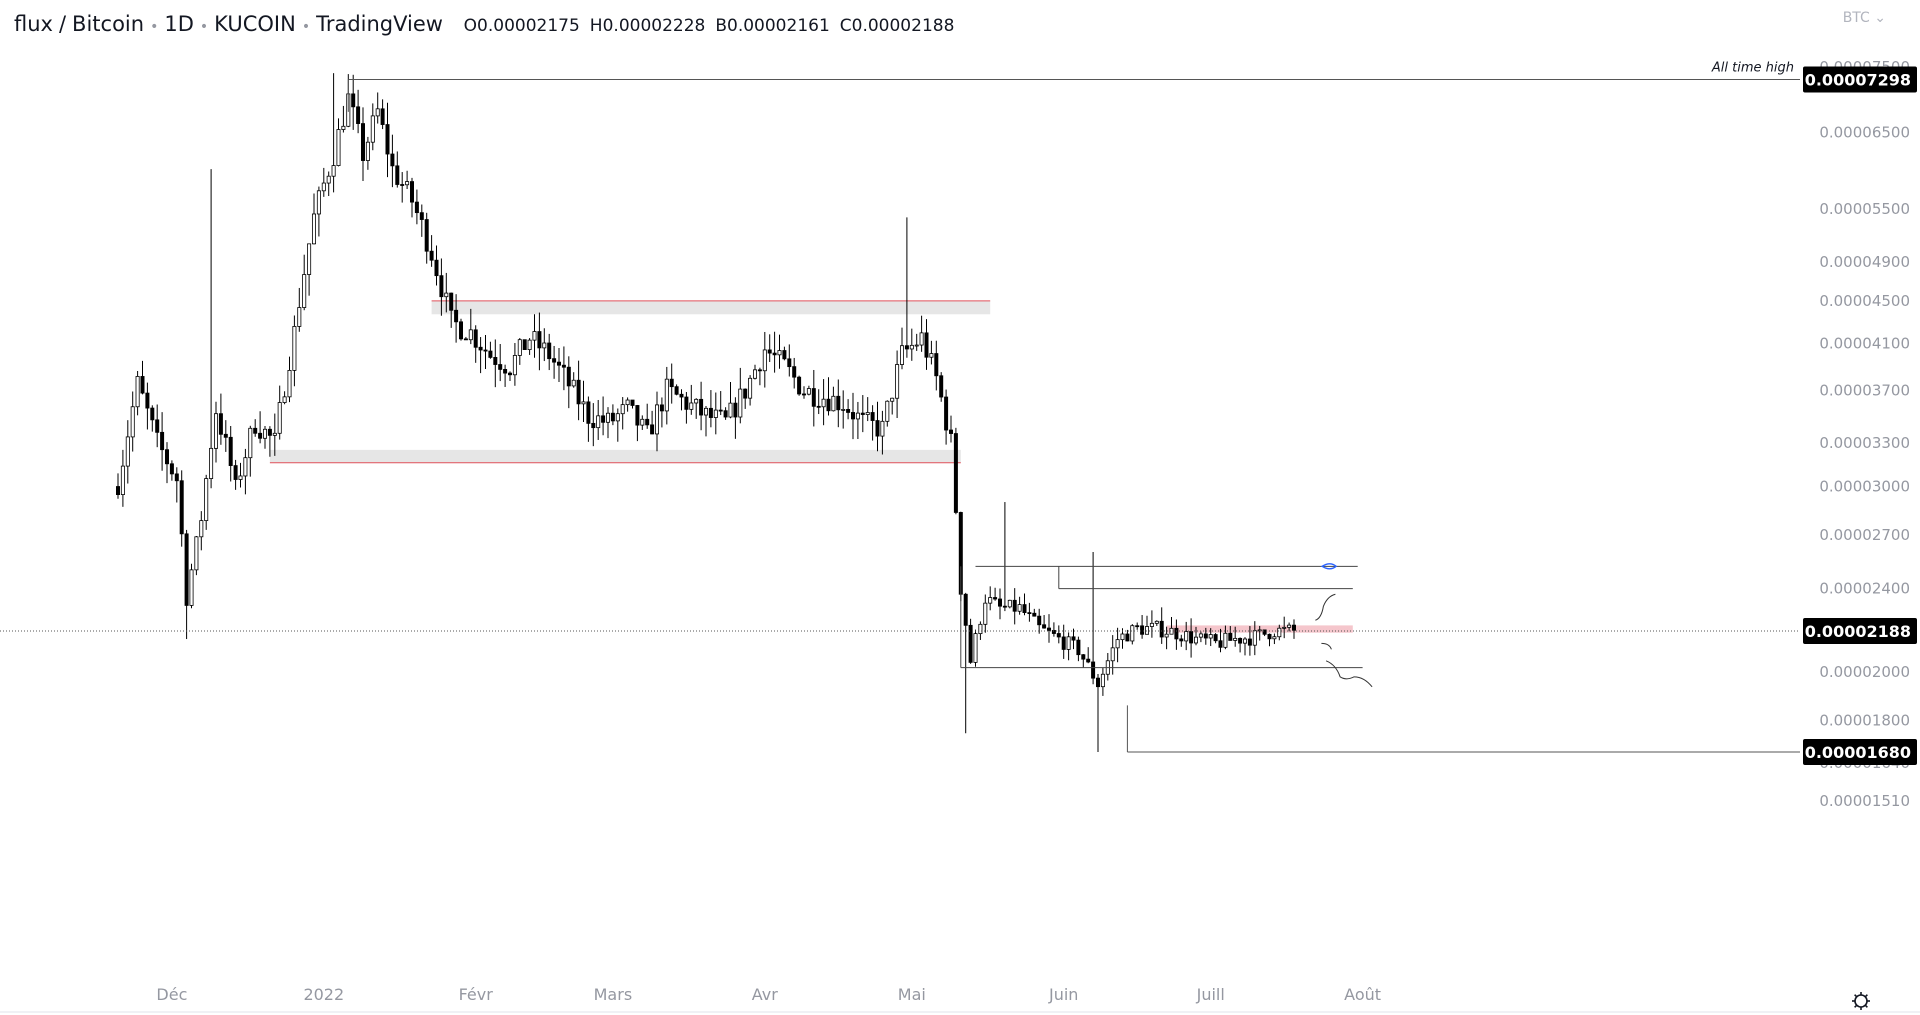  I want to click on quote-name: Bitcoin, so click(108, 24).